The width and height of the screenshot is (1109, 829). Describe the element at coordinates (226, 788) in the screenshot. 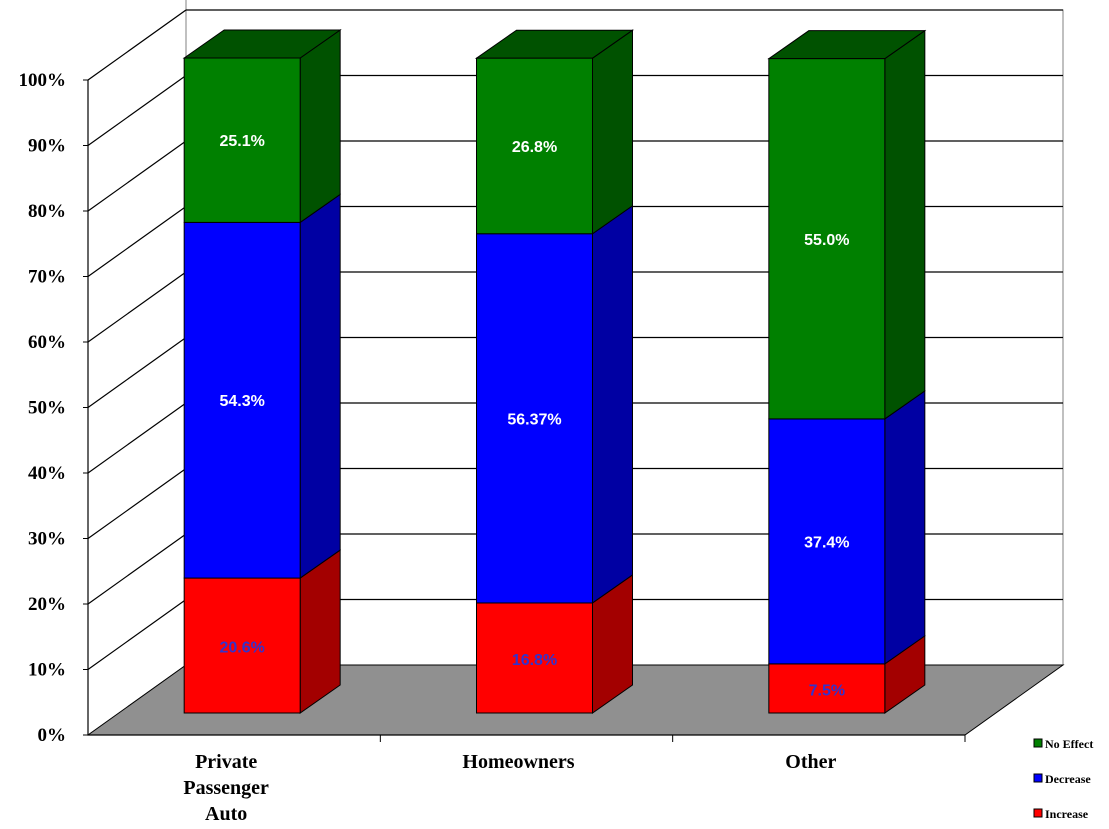

I see `x-category-label: Private Passenger Auto` at that location.